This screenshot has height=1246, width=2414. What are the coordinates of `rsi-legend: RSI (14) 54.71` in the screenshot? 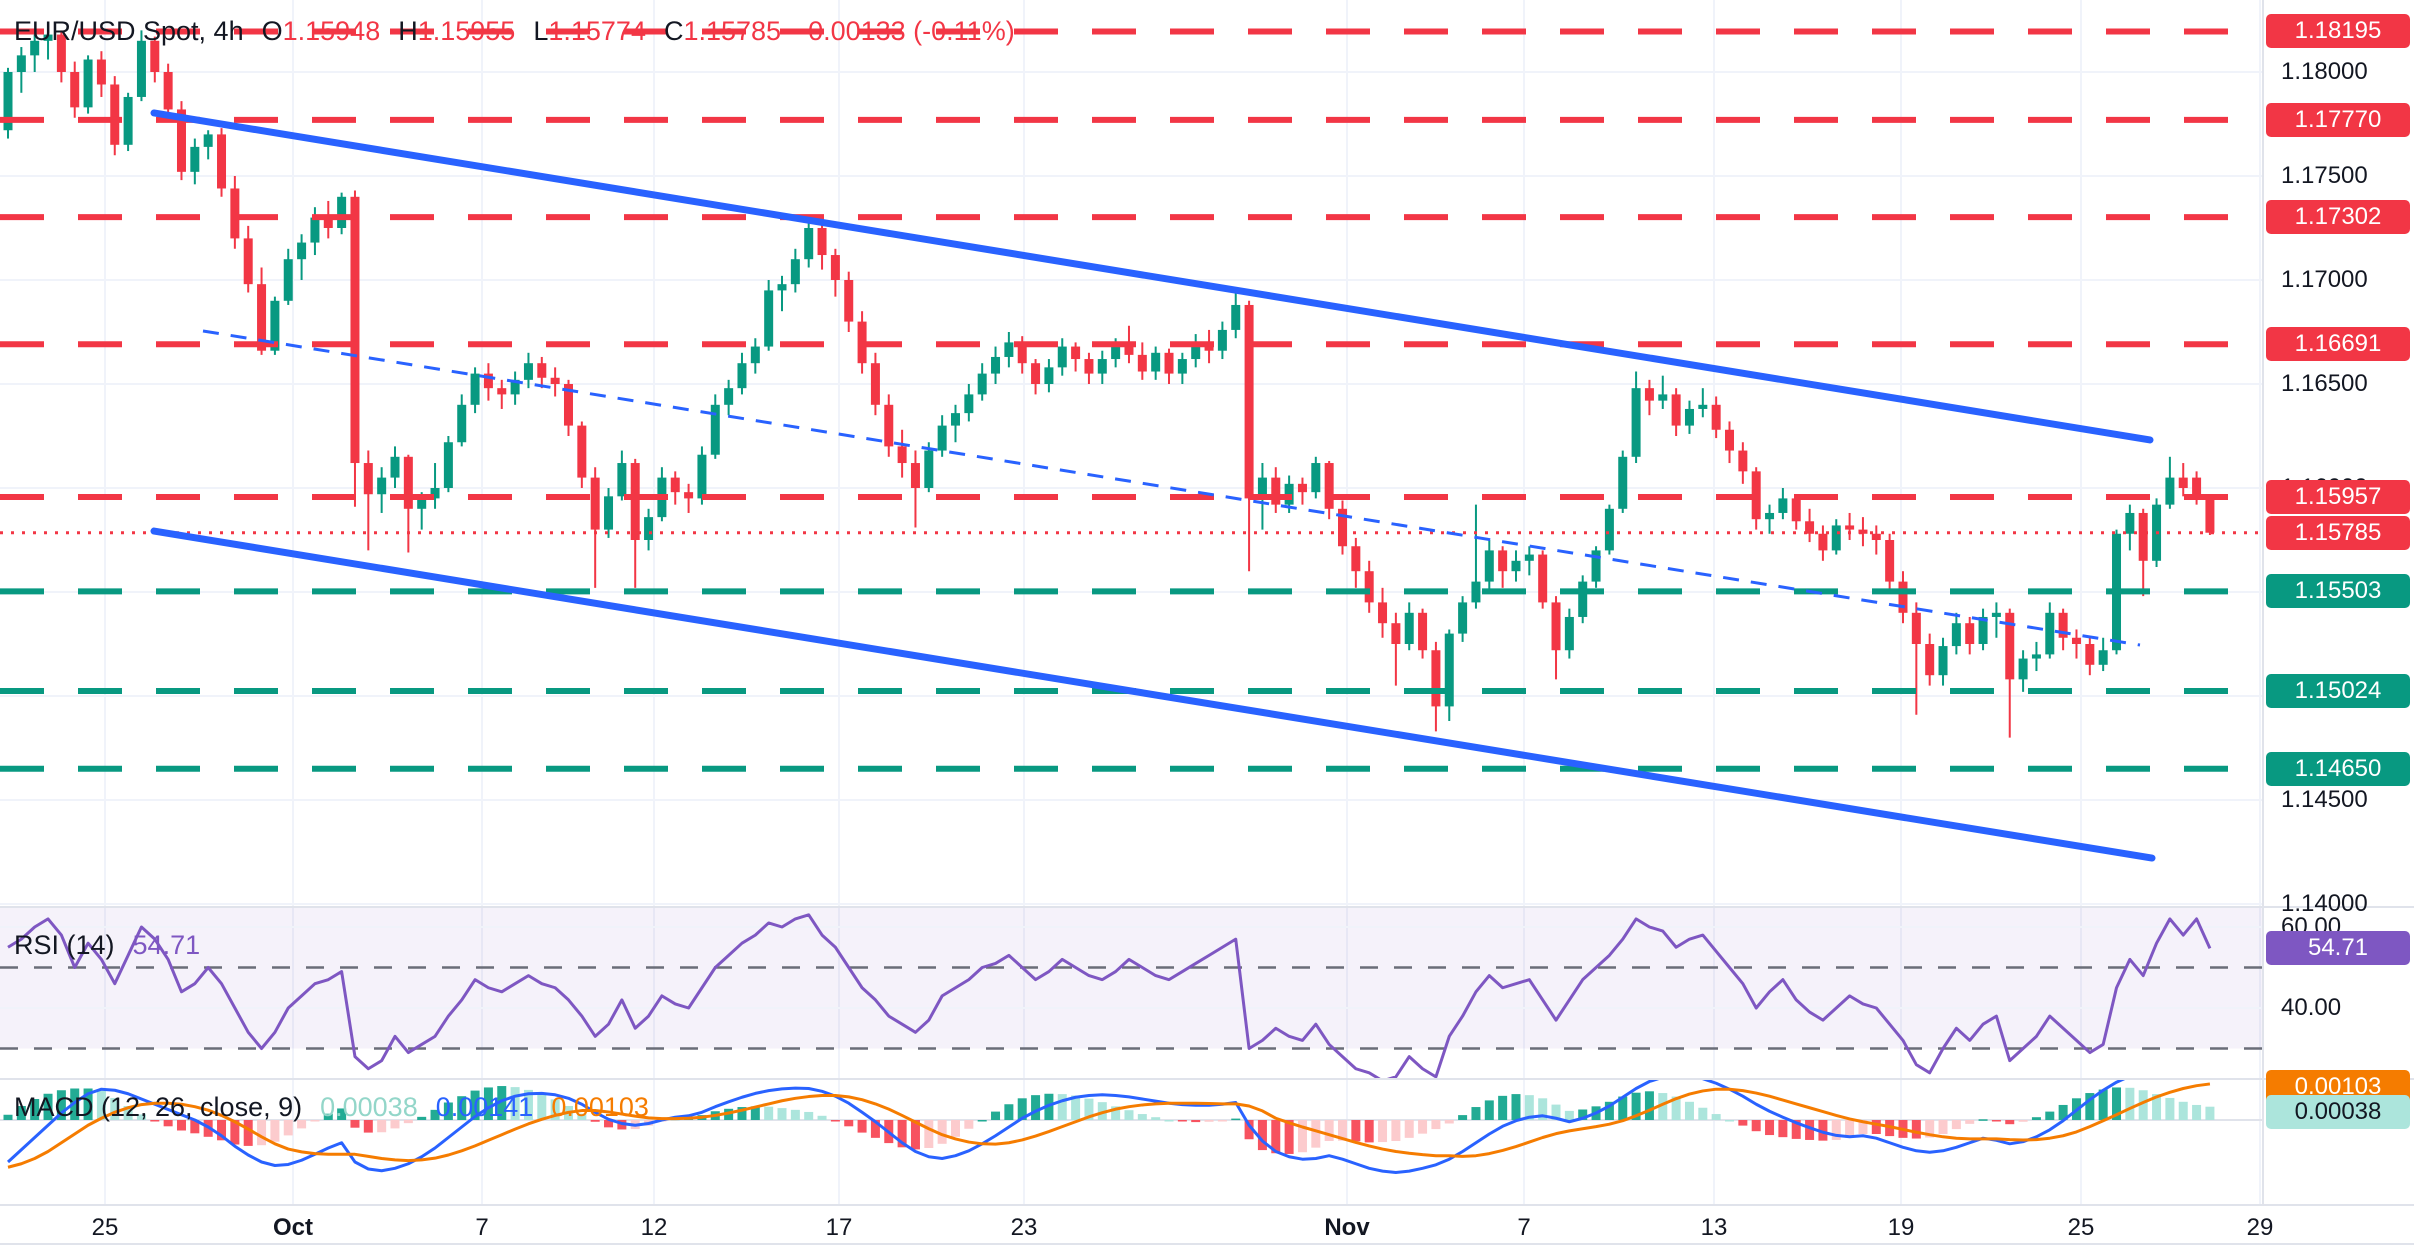 It's located at (107, 945).